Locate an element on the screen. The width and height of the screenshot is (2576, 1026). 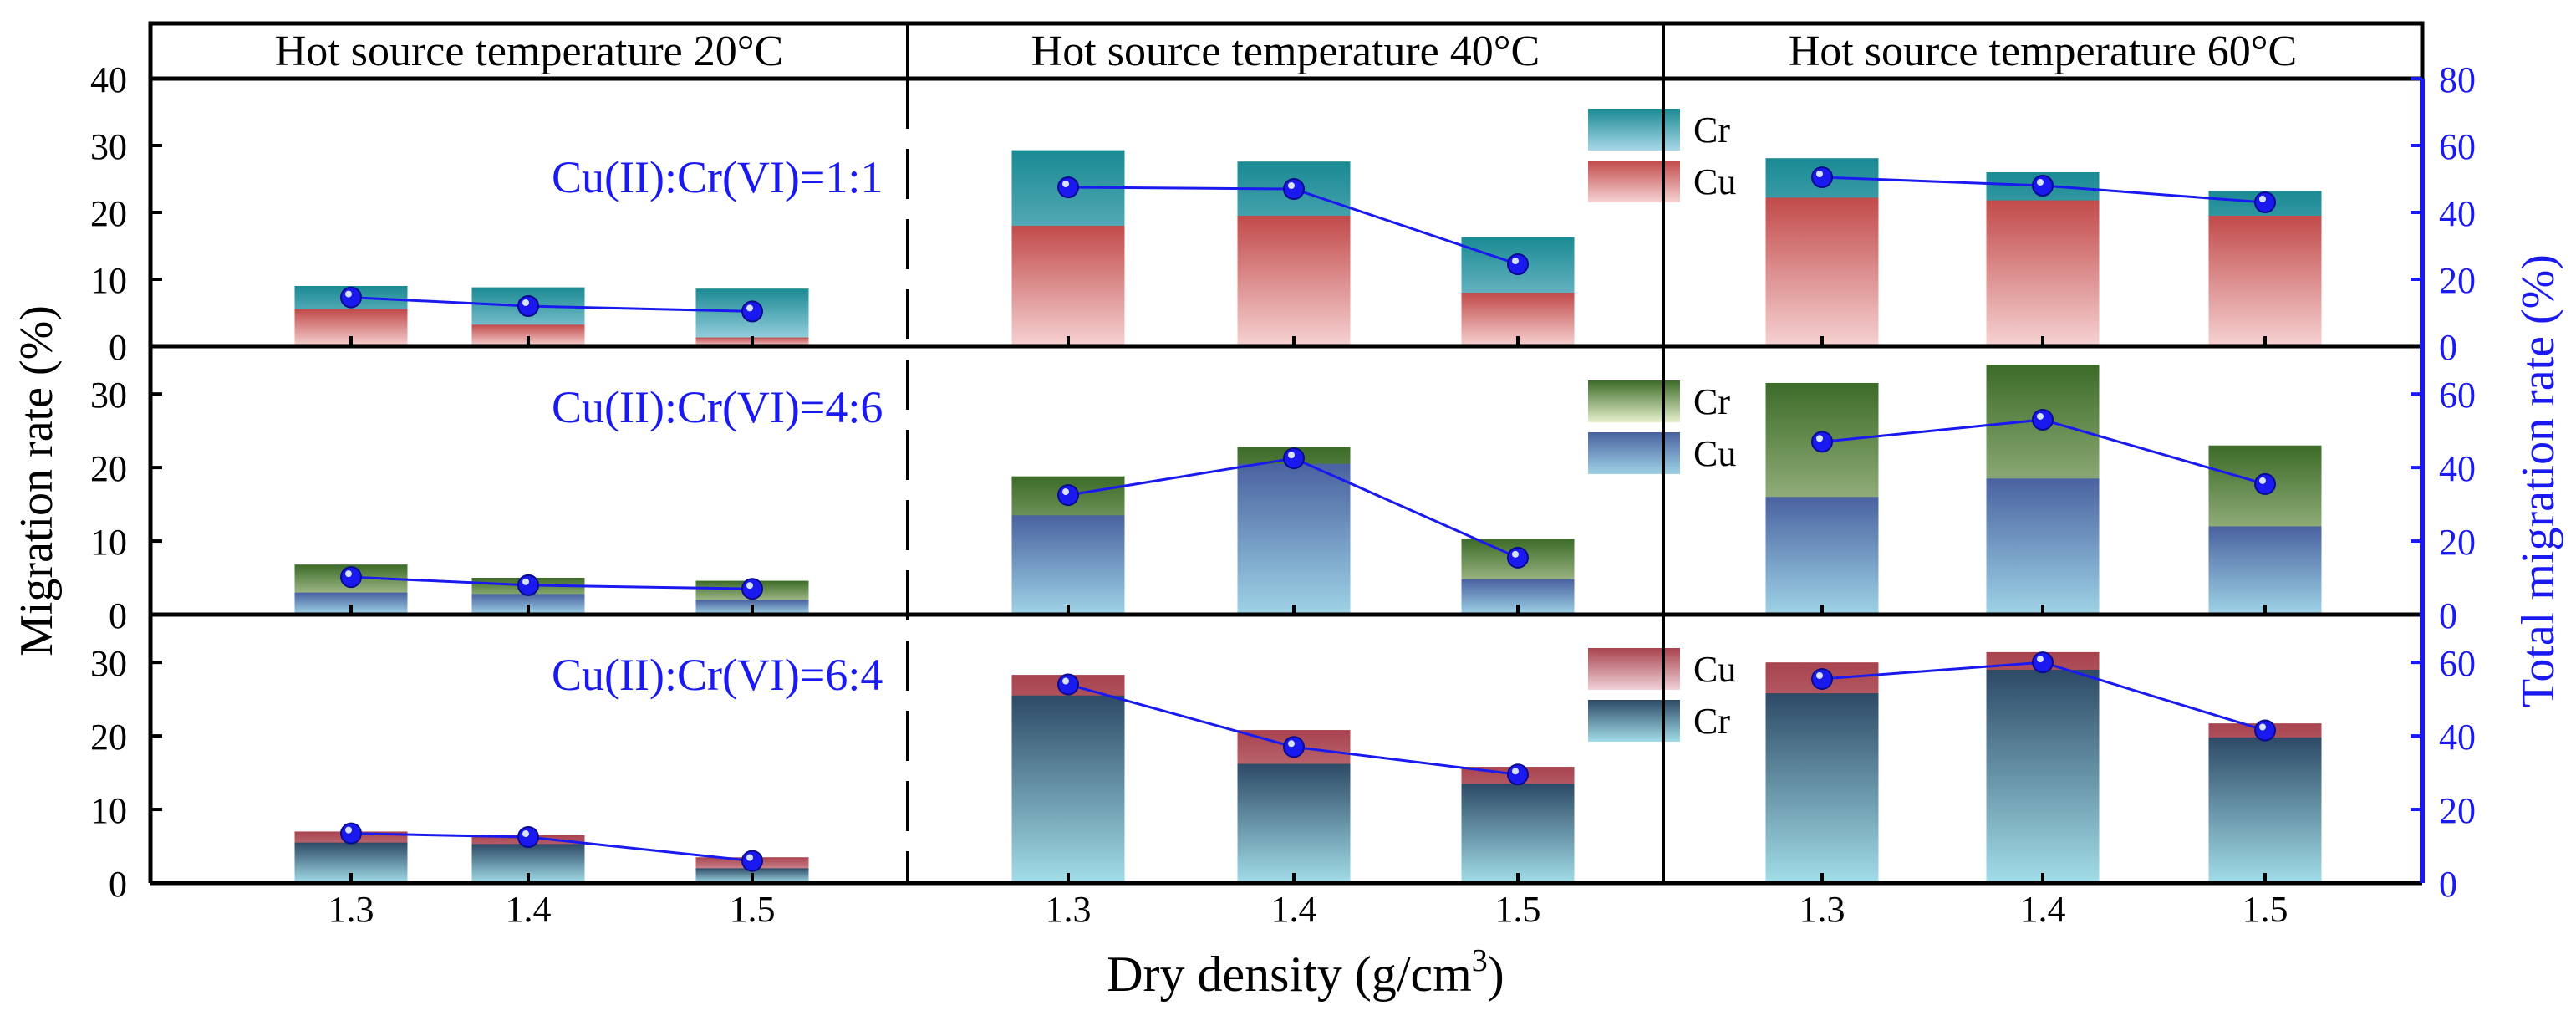
x-axis-title: Dry density (g/cm3) is located at coordinates (1305, 972).